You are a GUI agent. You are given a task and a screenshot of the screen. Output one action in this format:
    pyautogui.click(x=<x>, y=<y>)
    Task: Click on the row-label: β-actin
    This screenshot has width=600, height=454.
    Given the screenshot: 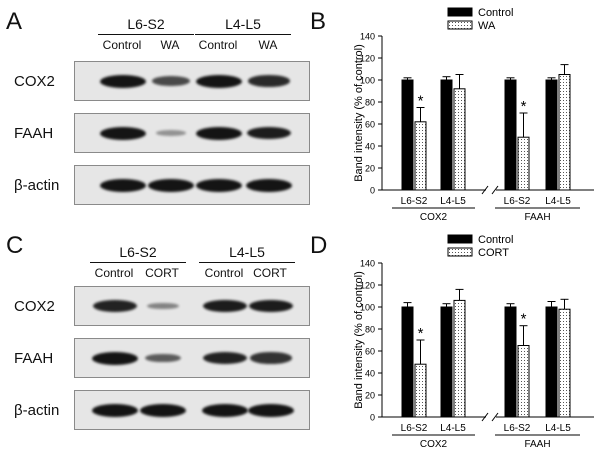 What is the action you would take?
    pyautogui.click(x=37, y=185)
    